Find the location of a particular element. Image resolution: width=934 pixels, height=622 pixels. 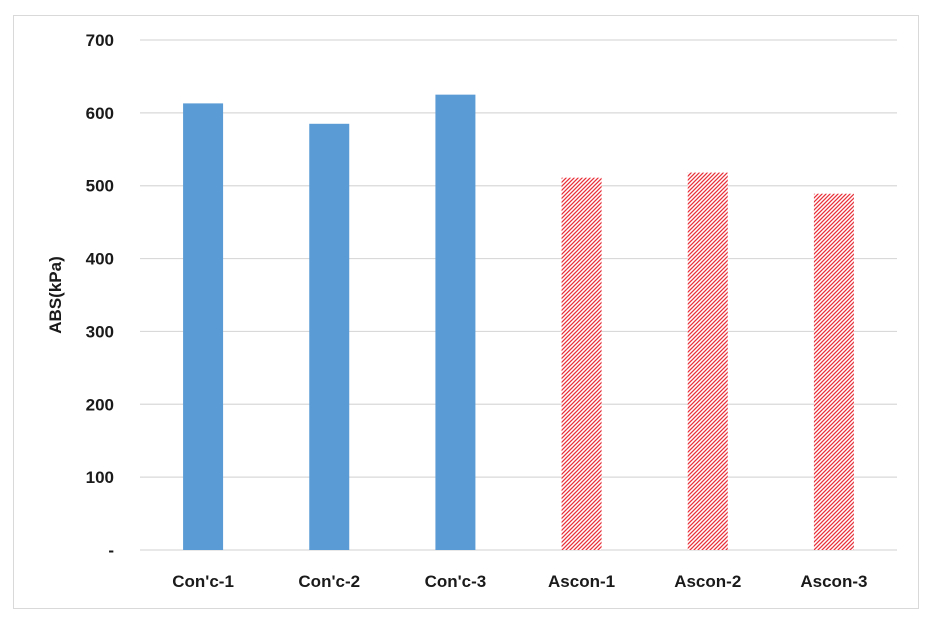

y-tick-label: 600 is located at coordinates (100, 113).